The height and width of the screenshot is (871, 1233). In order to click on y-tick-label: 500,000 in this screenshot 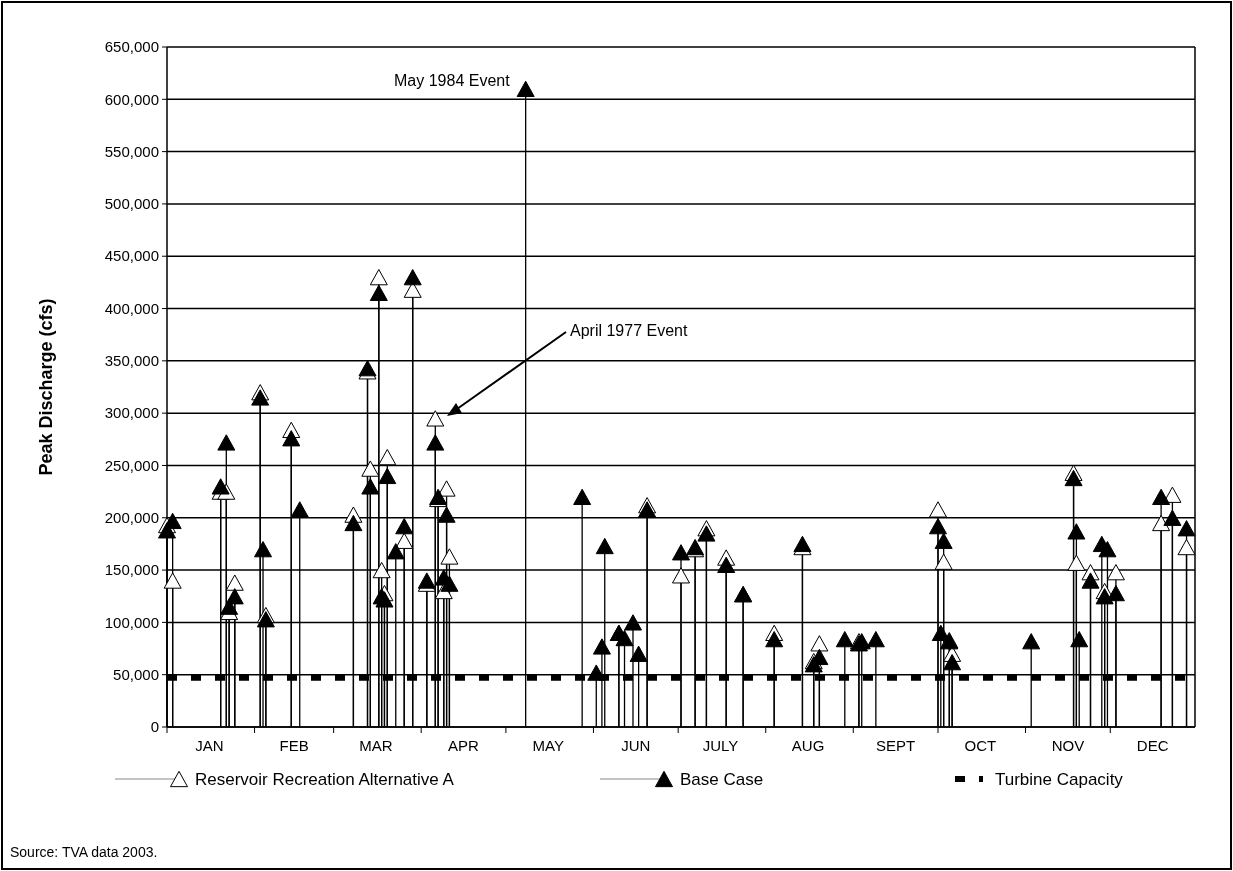, I will do `click(131, 204)`.